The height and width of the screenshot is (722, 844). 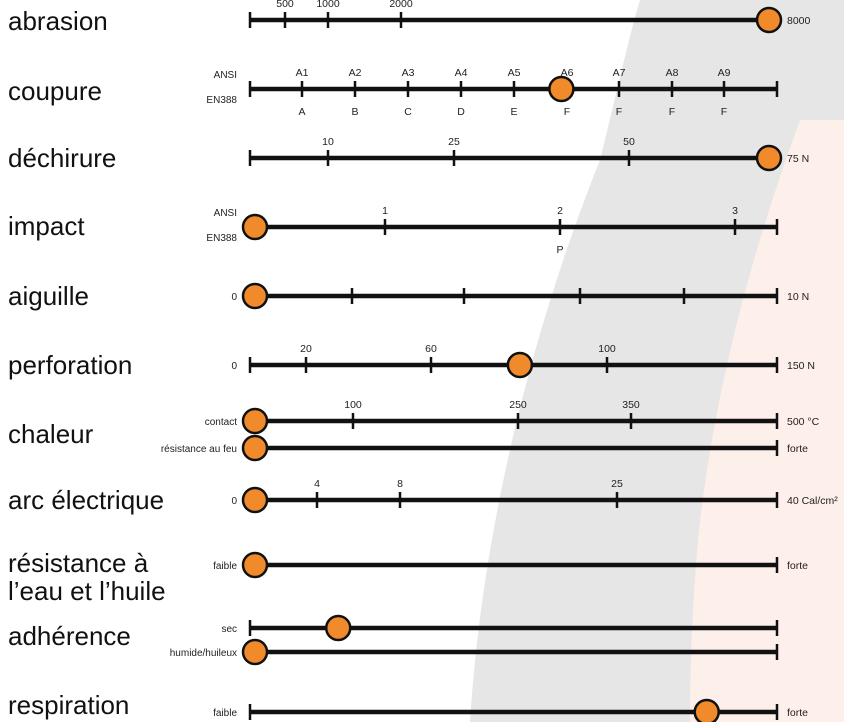 I want to click on tick-label-top: A3, so click(x=408, y=73).